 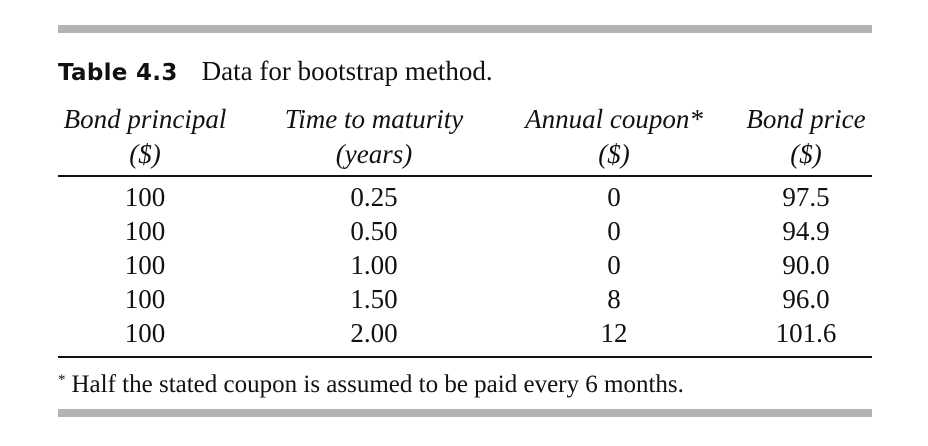 I want to click on cell-bond-price: 101.6, so click(x=806, y=333).